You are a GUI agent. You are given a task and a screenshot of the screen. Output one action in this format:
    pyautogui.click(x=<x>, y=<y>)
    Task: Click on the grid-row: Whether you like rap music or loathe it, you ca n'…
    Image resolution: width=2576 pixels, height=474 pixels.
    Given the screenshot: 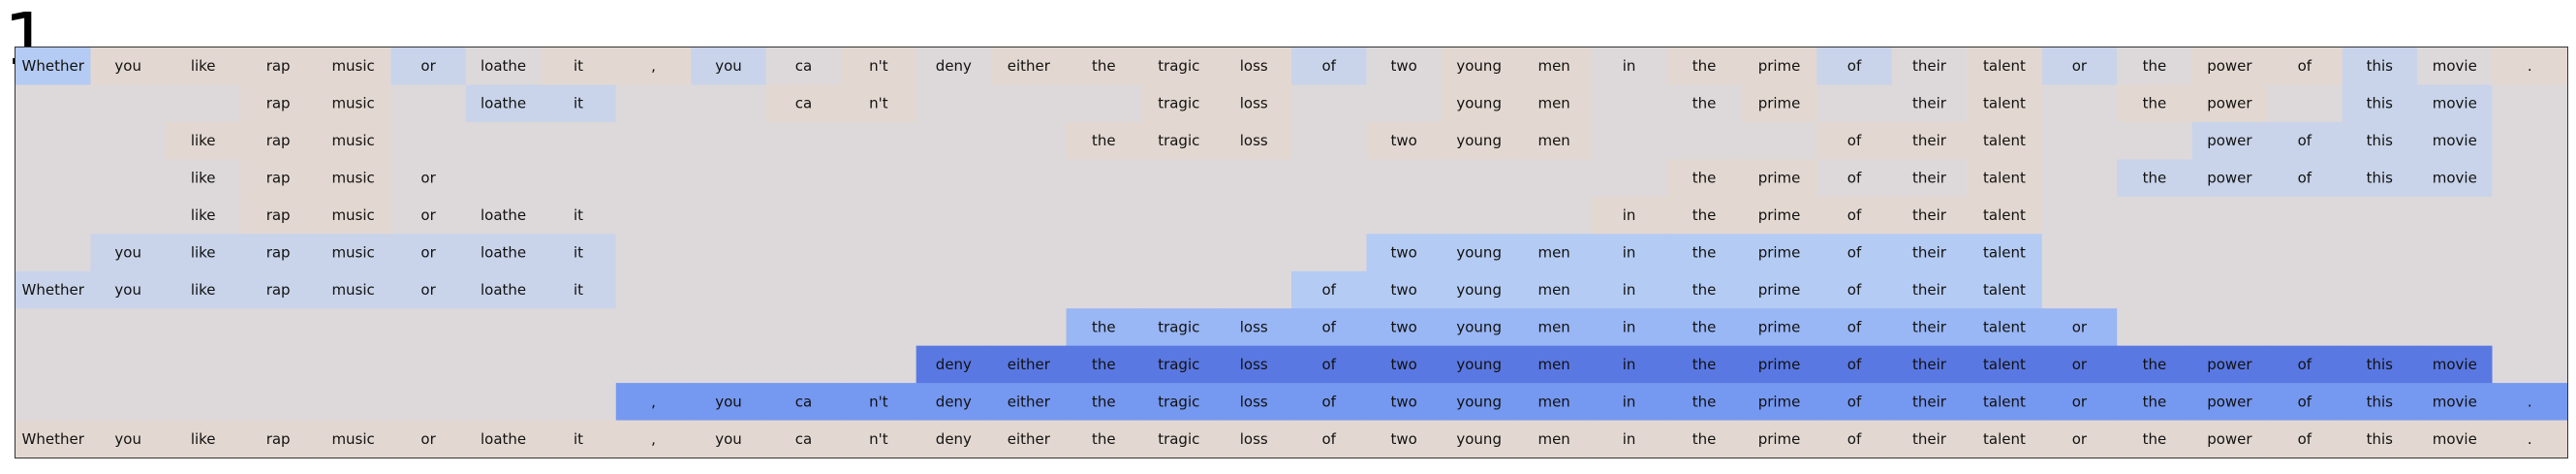 What is the action you would take?
    pyautogui.click(x=1291, y=66)
    